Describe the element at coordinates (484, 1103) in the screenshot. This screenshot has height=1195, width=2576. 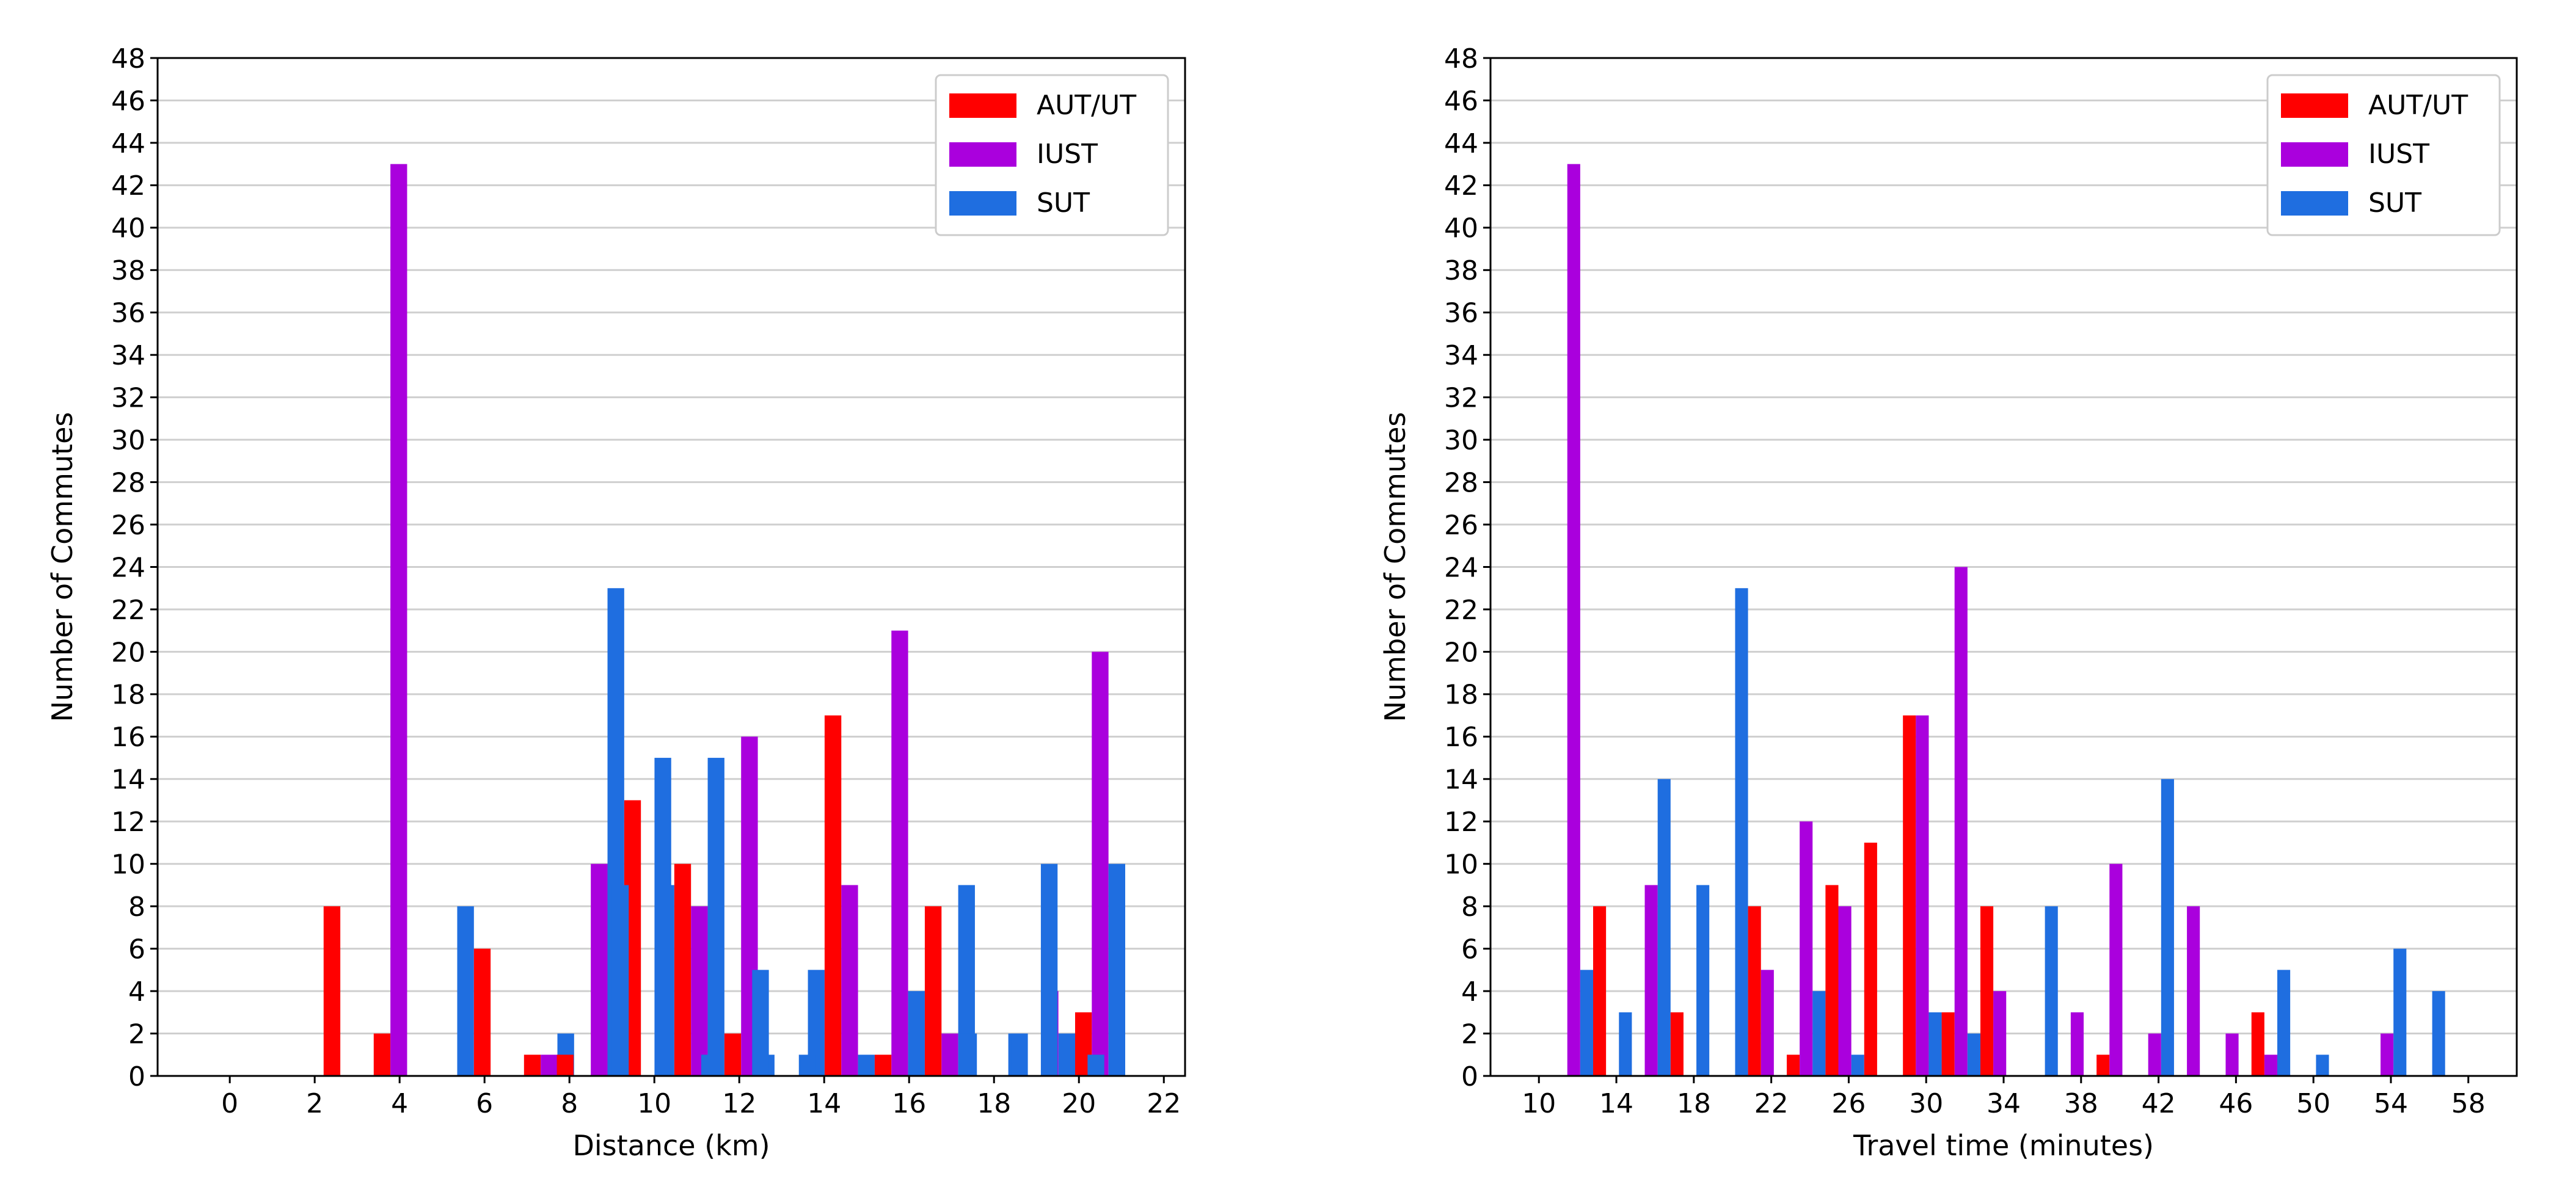
I see `x-tick-label: 6` at that location.